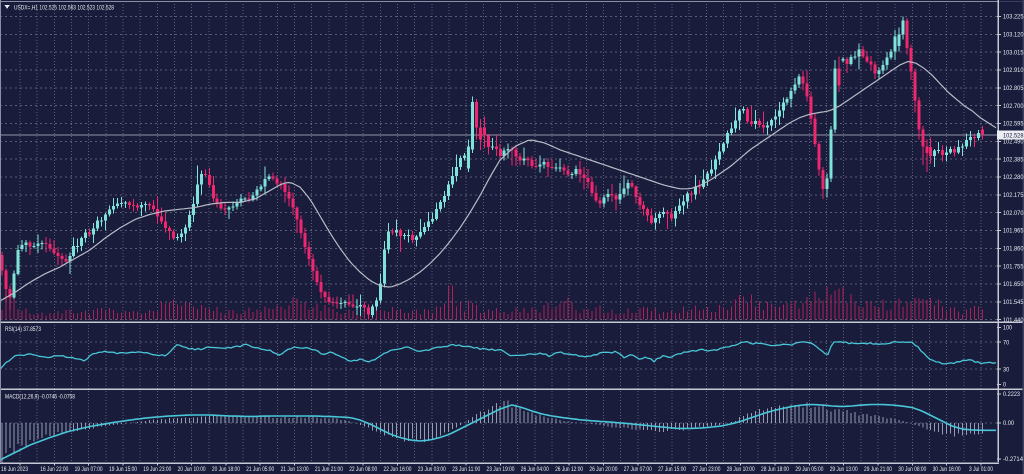  What do you see at coordinates (1013, 302) in the screenshot?
I see `svg-text: 101.545` at bounding box center [1013, 302].